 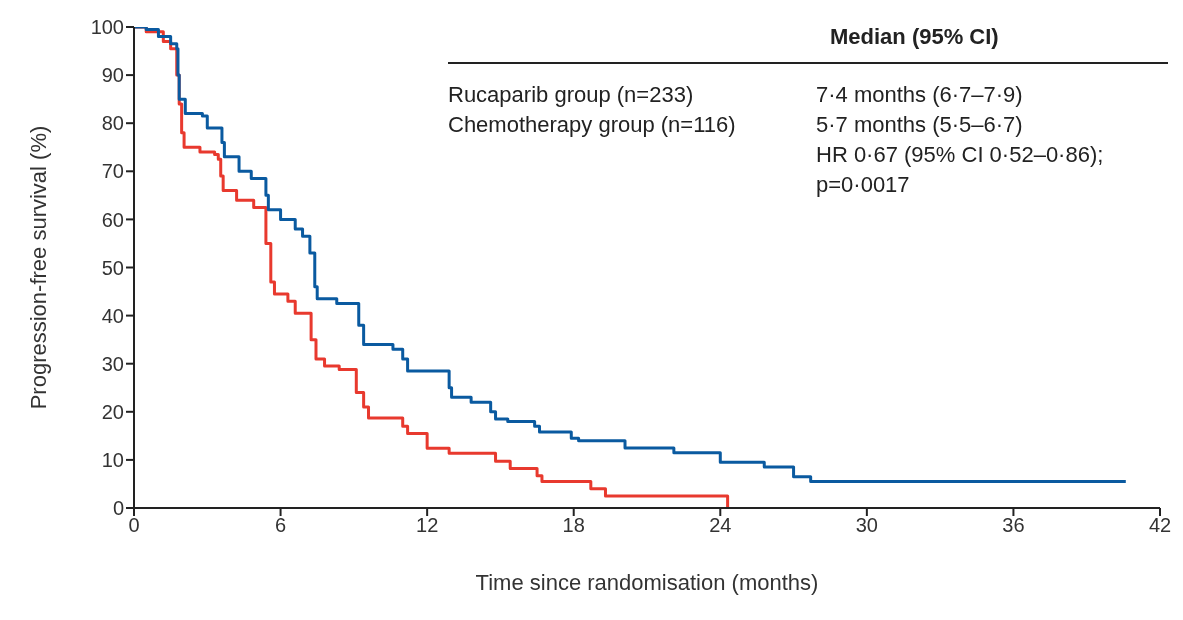 I want to click on y-tick-label: 50, so click(x=112, y=267).